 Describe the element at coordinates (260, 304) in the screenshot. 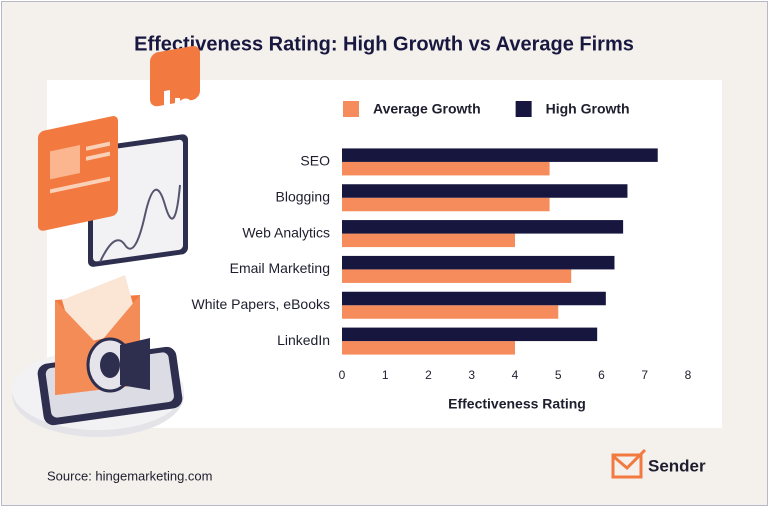

I see `y-tick-label: White Papers, eBooks` at that location.